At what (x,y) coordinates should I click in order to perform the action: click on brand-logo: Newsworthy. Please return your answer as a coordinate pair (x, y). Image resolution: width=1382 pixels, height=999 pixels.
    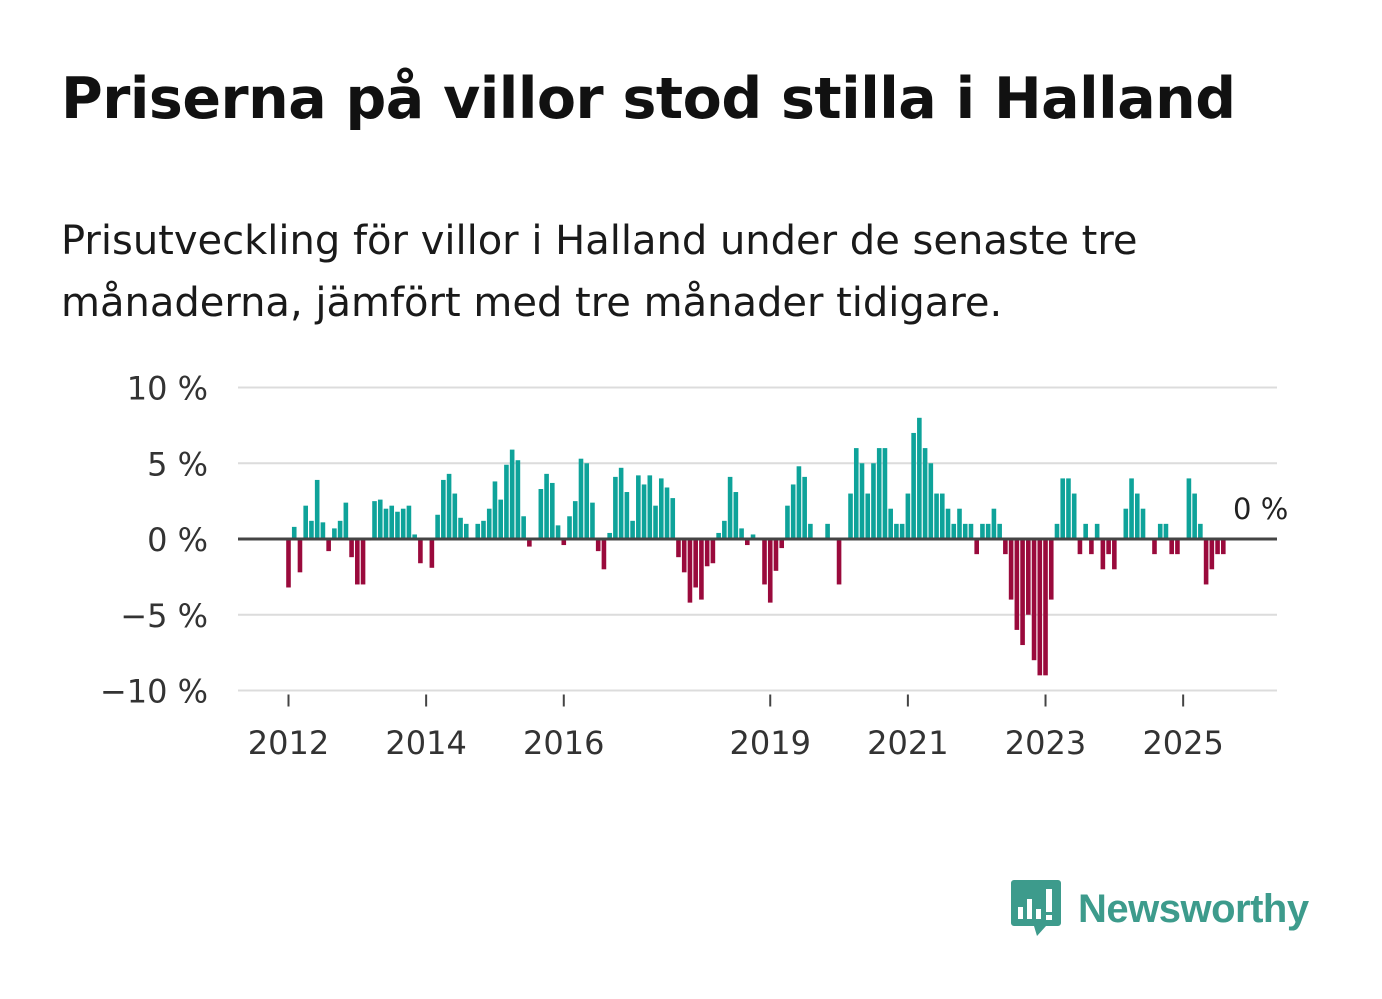
    Looking at the image, I should click on (1159, 909).